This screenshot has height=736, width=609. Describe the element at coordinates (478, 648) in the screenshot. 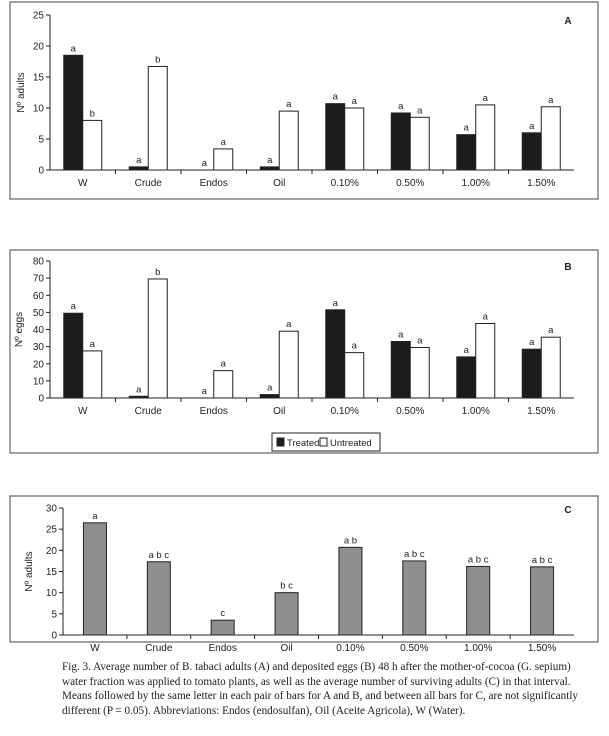

I see `x-tick-label: 1.00%` at that location.